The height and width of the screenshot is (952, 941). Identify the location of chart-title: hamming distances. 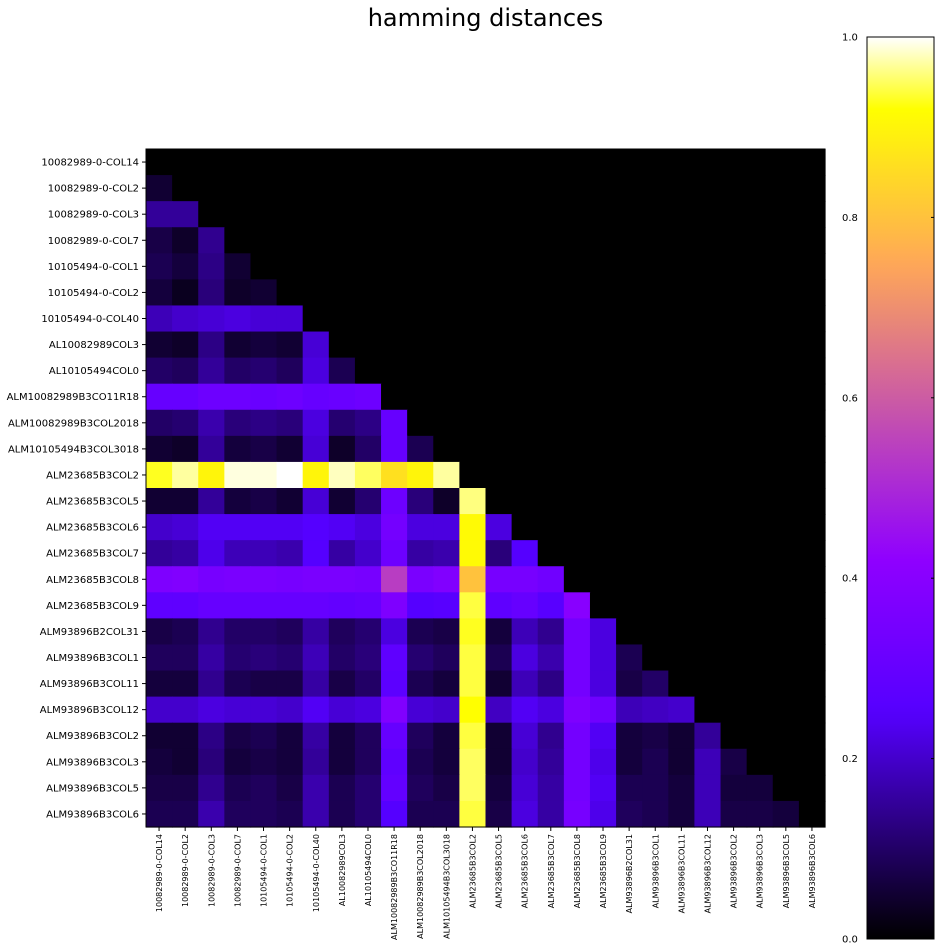
(485, 18).